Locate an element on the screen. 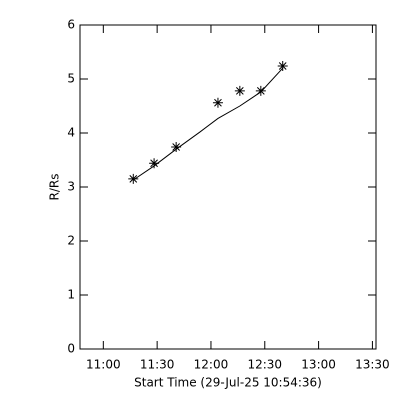 The image size is (400, 400). x-tick-label: 13:00 is located at coordinates (318, 365).